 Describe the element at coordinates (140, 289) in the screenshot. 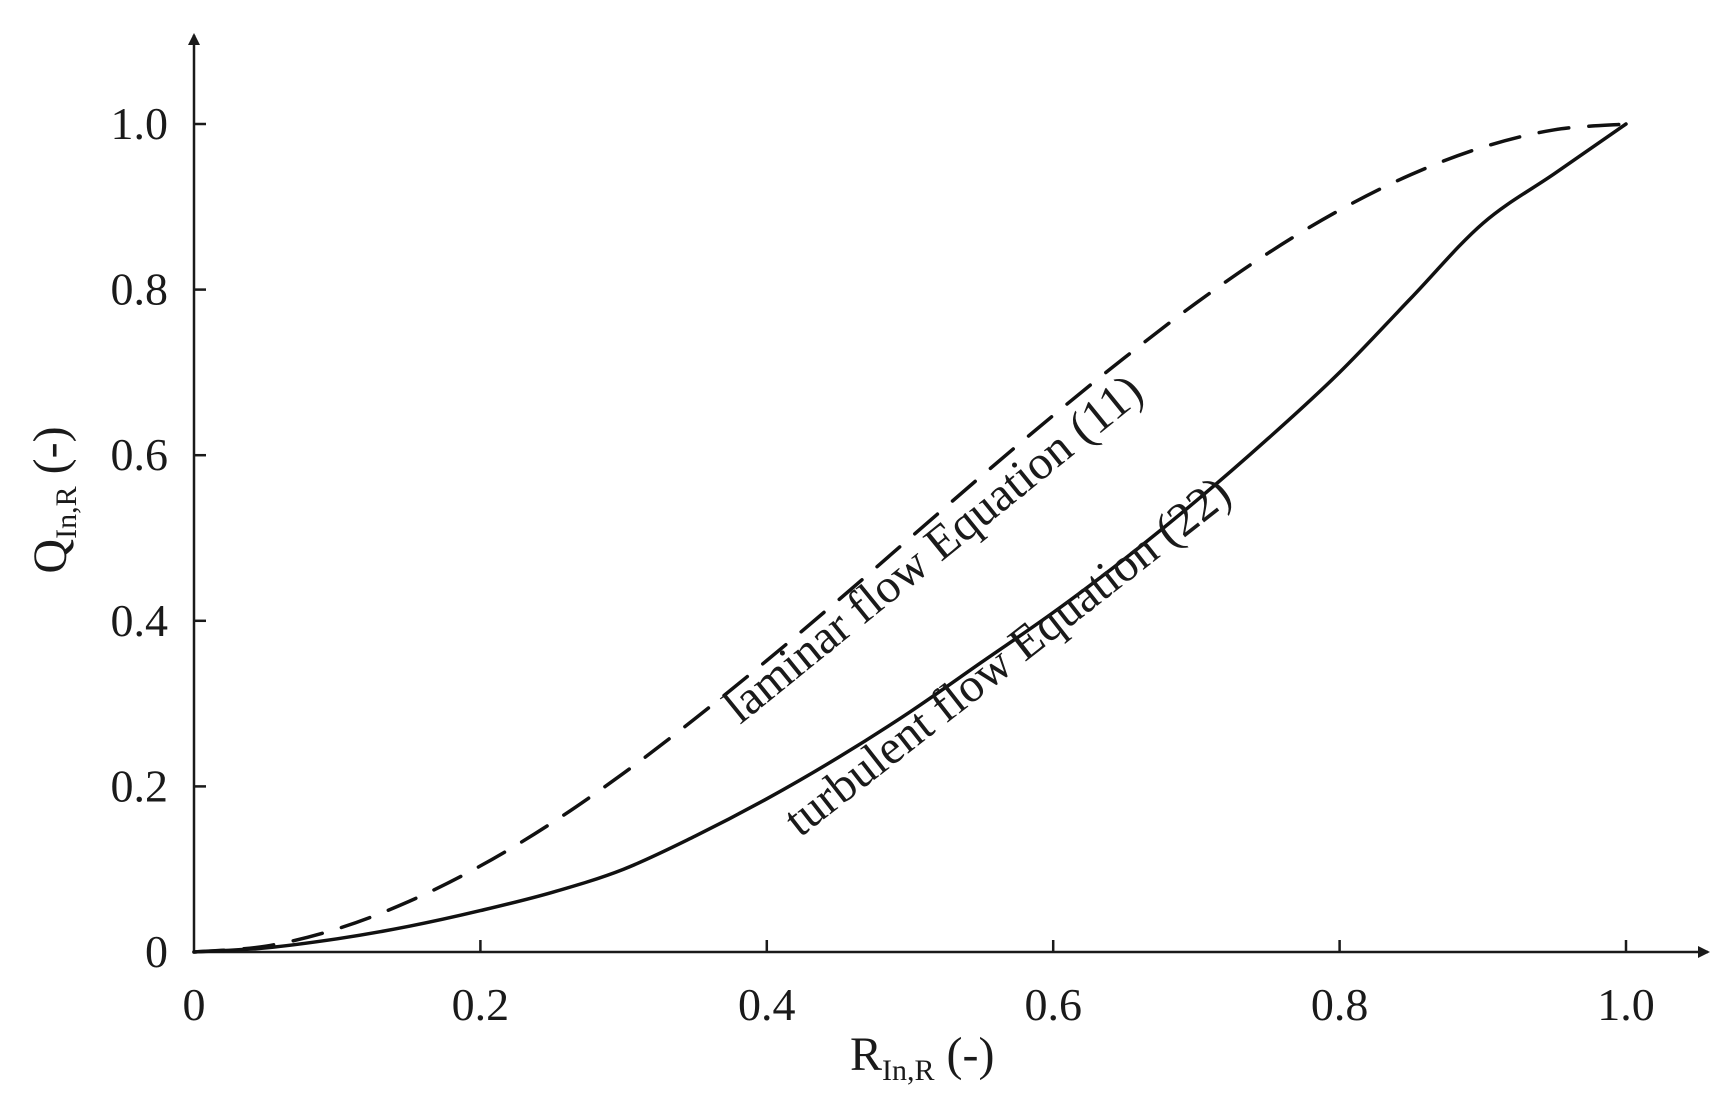

I see `y-tick-label-4: 0.8` at that location.